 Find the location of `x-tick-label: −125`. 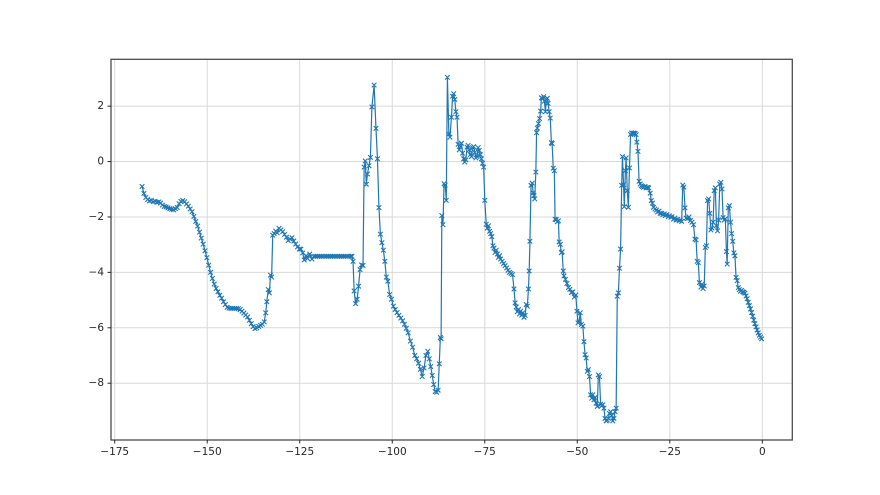

x-tick-label: −125 is located at coordinates (299, 452).